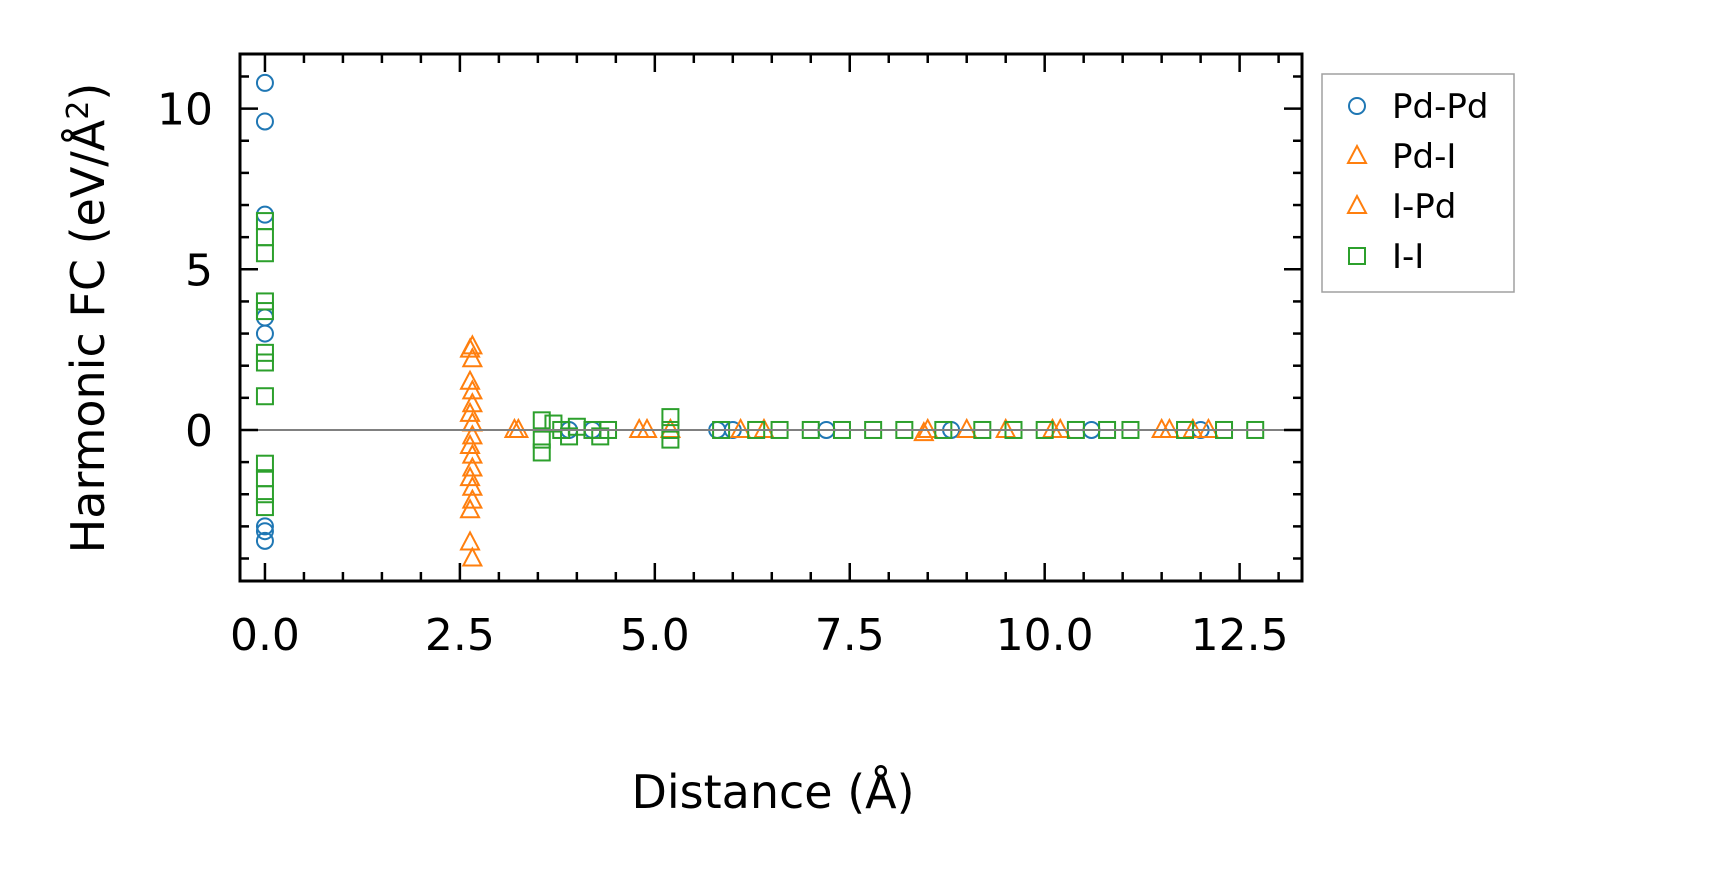  Describe the element at coordinates (88, 336) in the screenshot. I see `y-axis-label-main: Harmonic FC (eV/Å` at that location.